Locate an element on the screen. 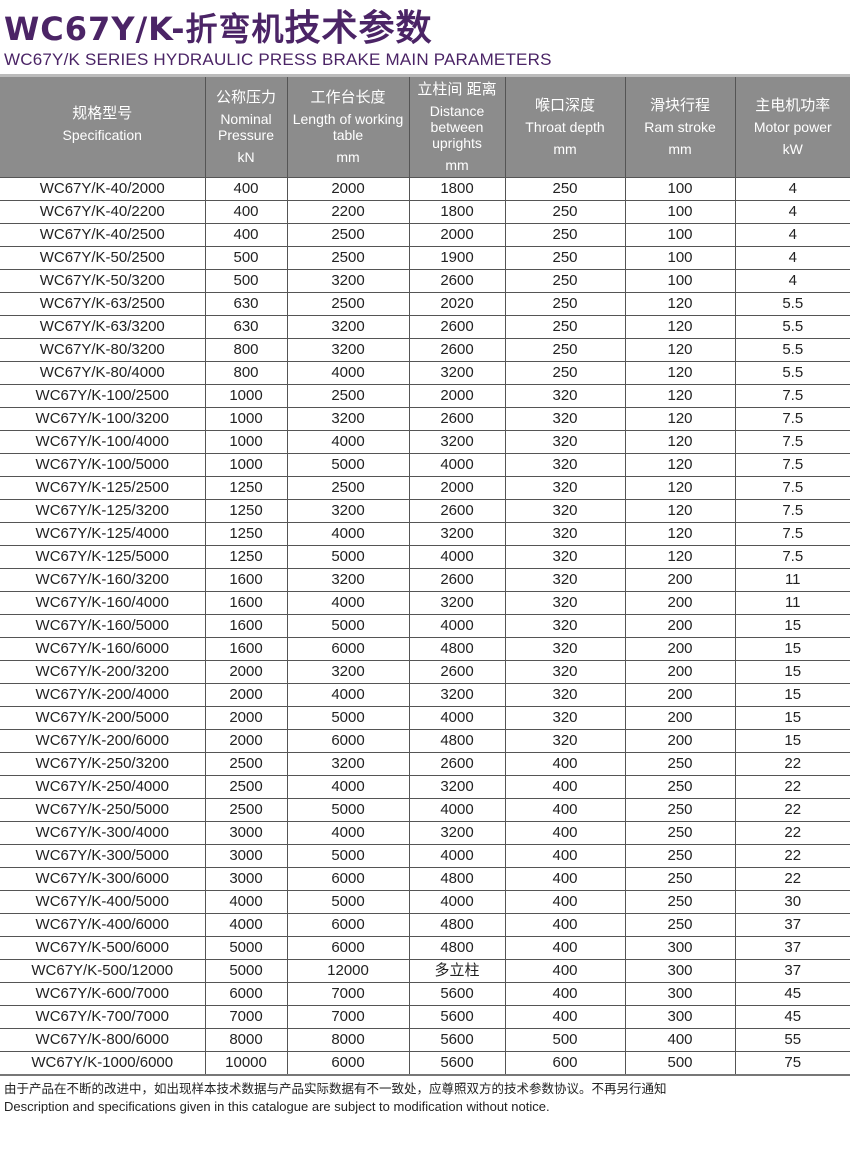 Image resolution: width=850 pixels, height=1165 pixels. table-cell: 200 is located at coordinates (679, 603).